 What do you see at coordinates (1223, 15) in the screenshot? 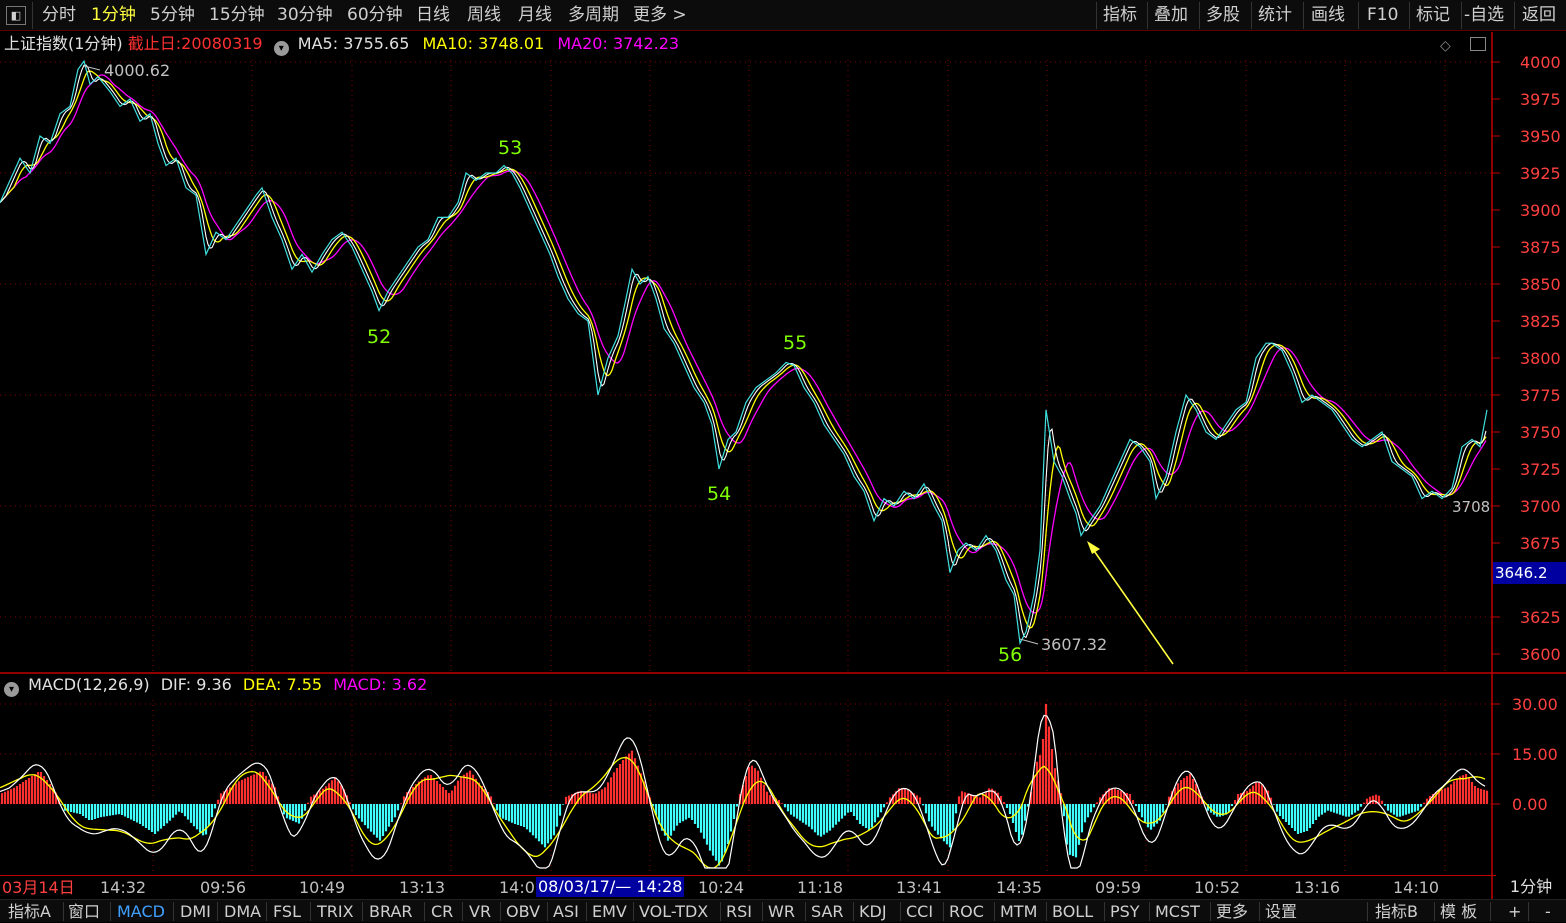
I see `multi-stock-button: 多股` at bounding box center [1223, 15].